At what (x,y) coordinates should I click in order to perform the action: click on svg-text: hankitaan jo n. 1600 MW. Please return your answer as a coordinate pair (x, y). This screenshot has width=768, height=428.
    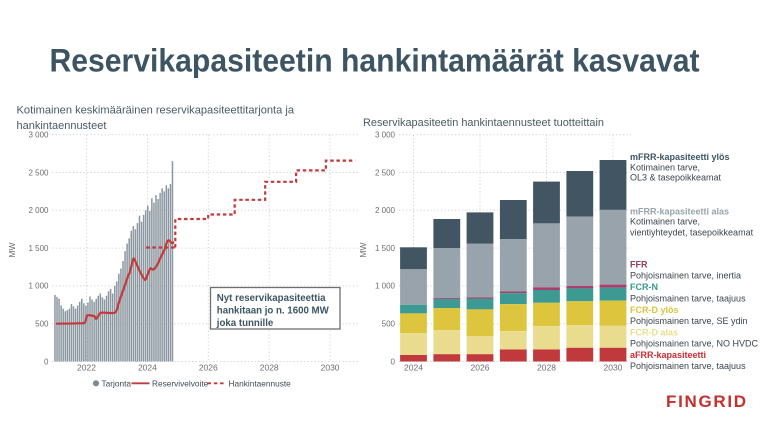
    Looking at the image, I should click on (273, 310).